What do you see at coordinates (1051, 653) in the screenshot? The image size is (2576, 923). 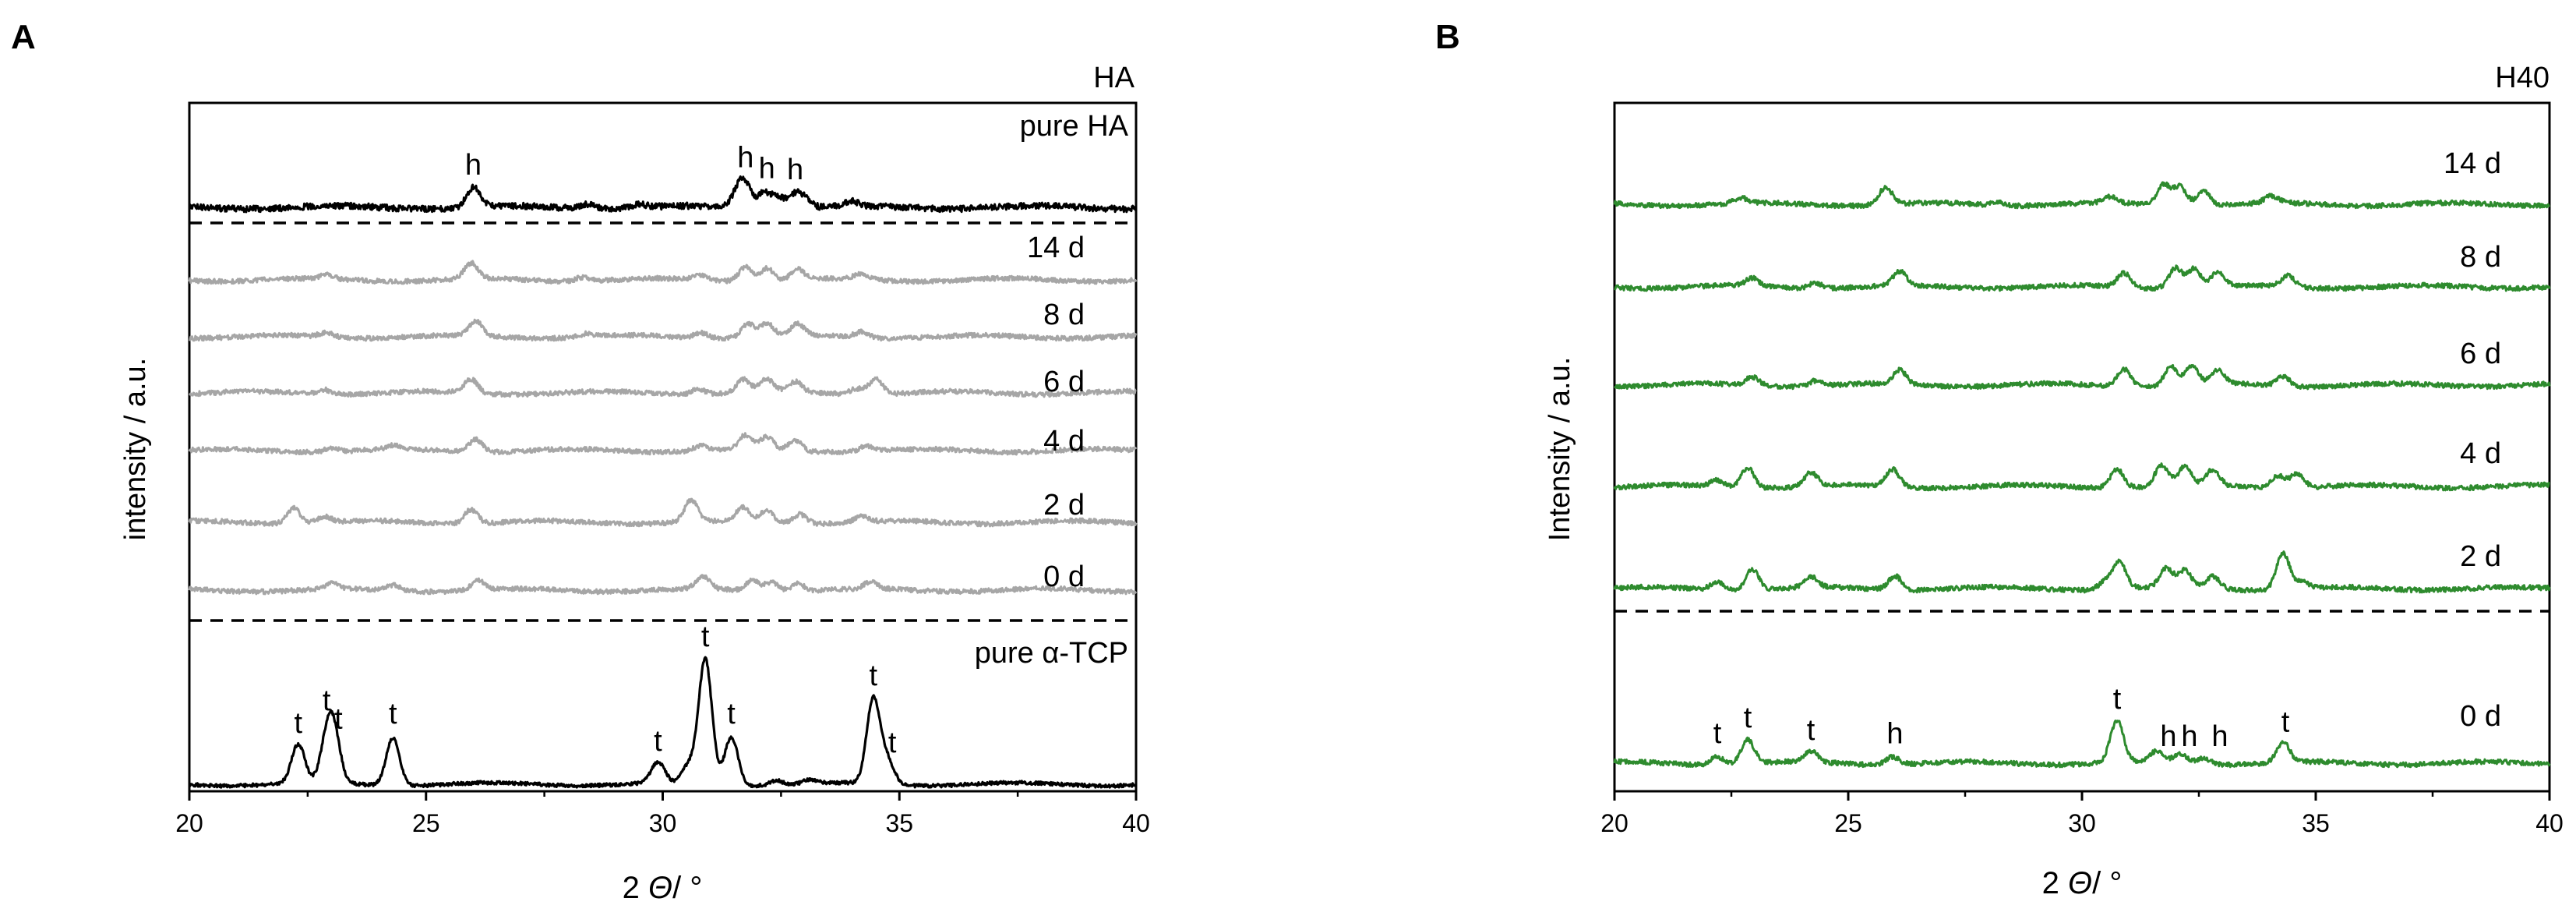 I see `series-label: pure α-TCP` at bounding box center [1051, 653].